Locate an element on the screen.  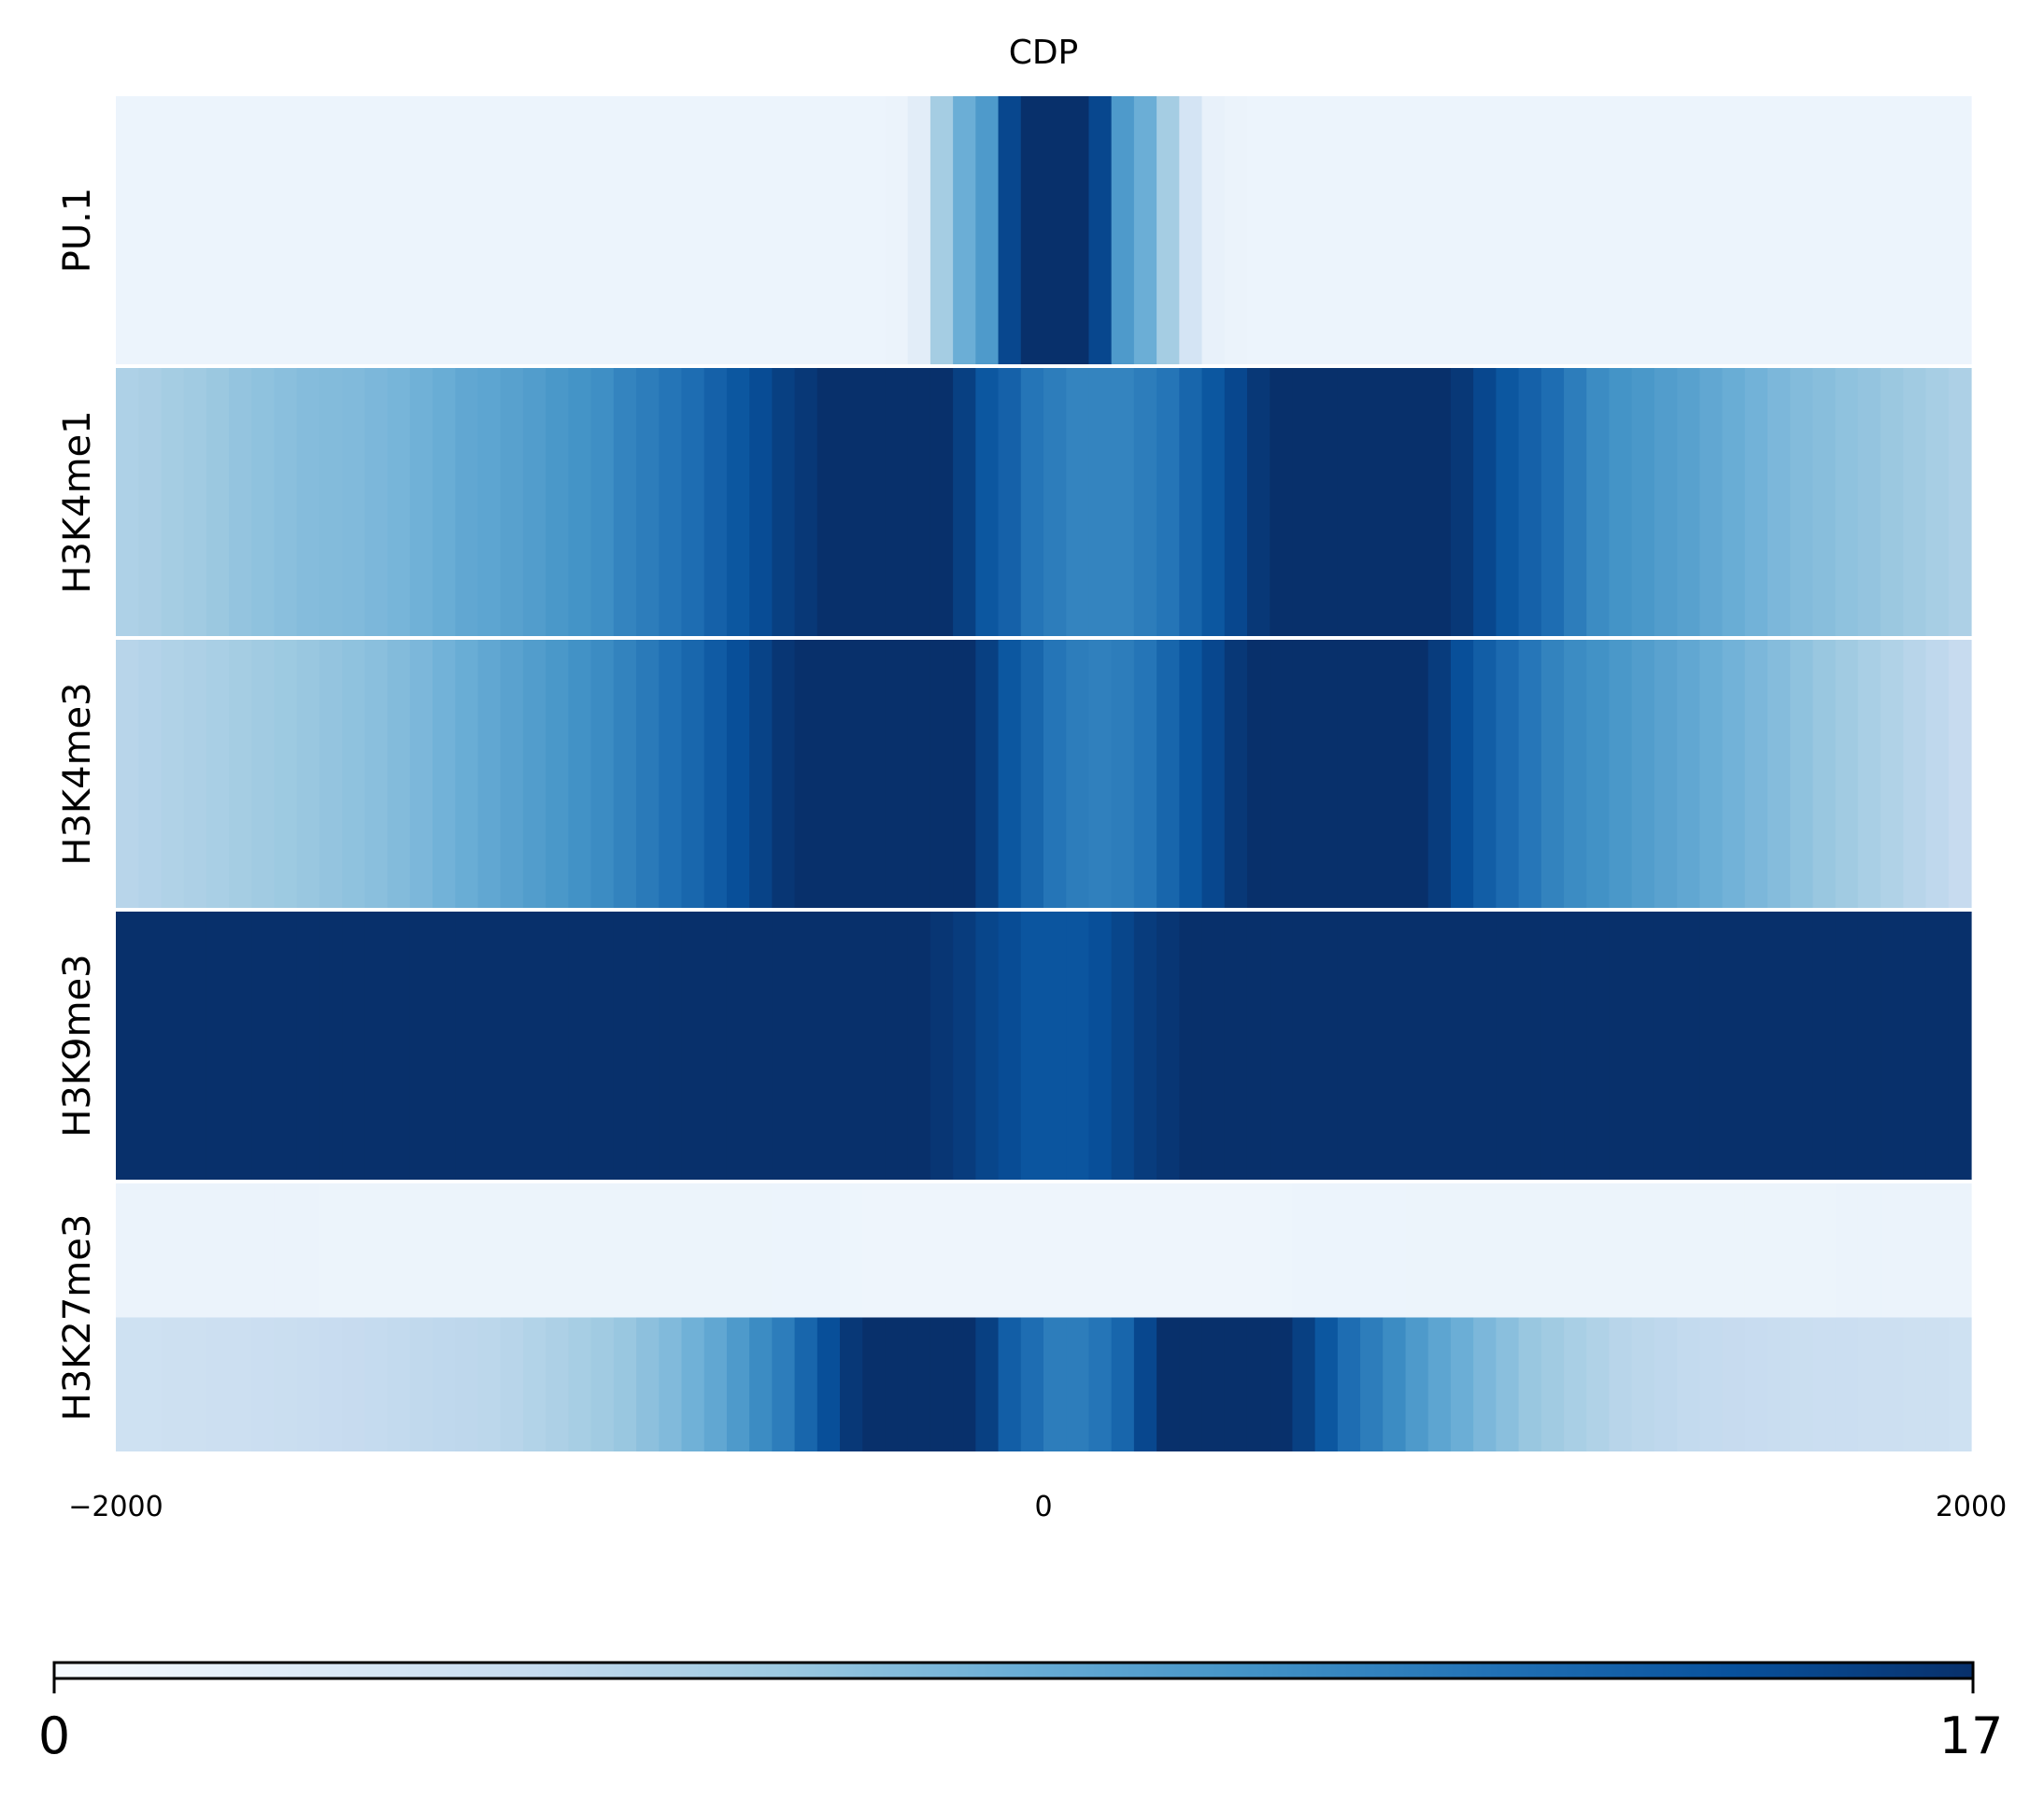
colorbar-max-label: 17 is located at coordinates (1972, 1735).